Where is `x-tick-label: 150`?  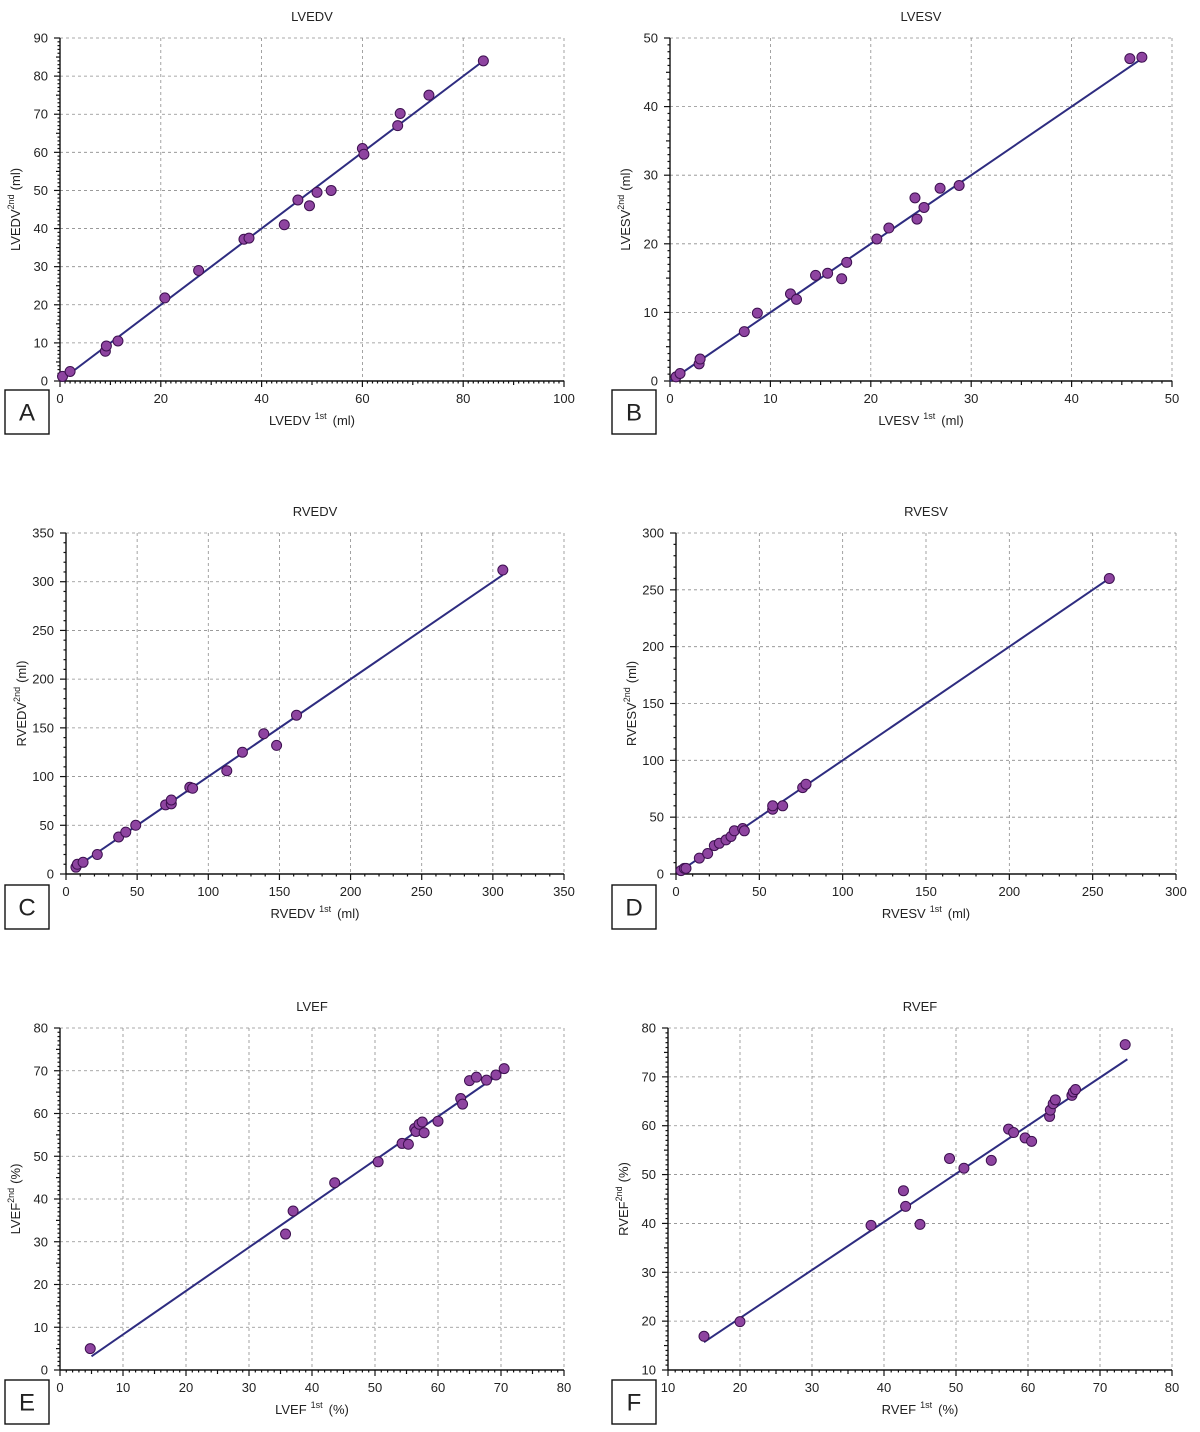
x-tick-label: 150 is located at coordinates (926, 891).